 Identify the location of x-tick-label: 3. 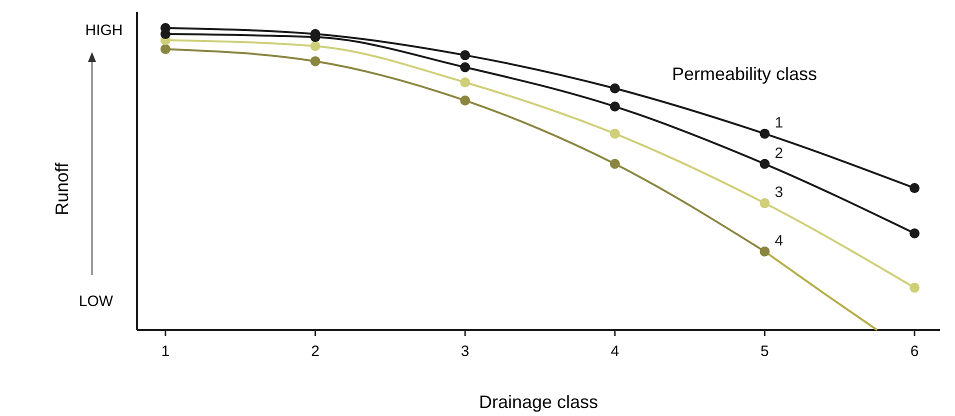
(465, 351).